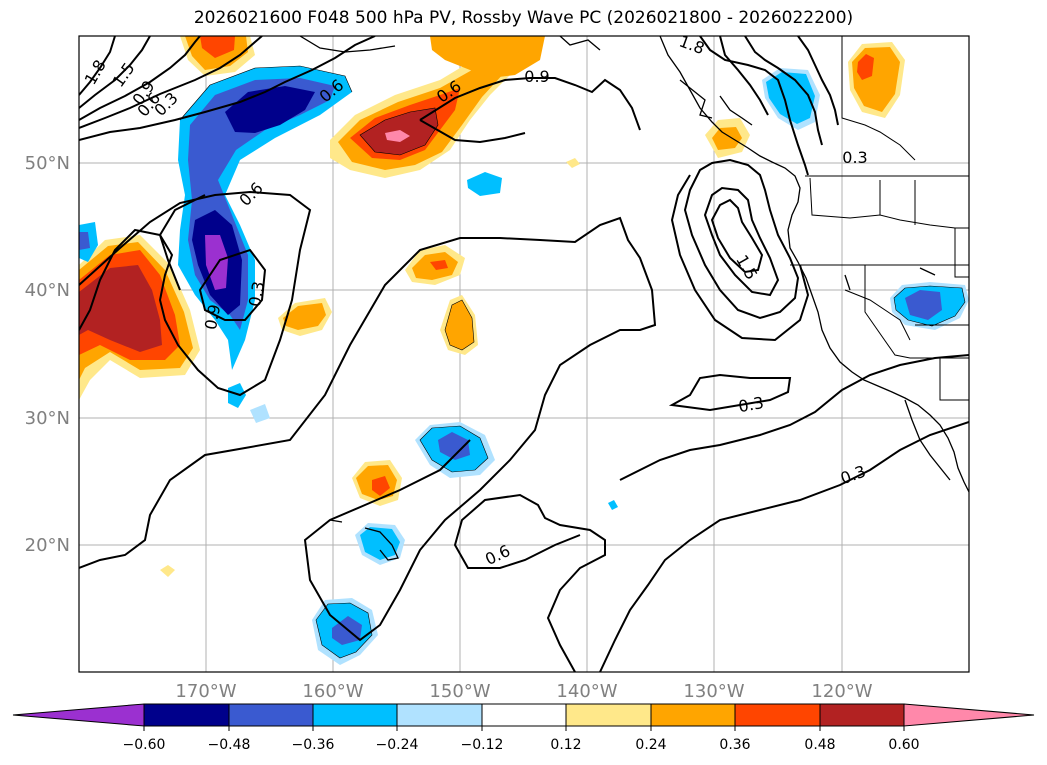 The width and height of the screenshot is (1047, 765). I want to click on colorbar-tick-label: −0.36, so click(313, 745).